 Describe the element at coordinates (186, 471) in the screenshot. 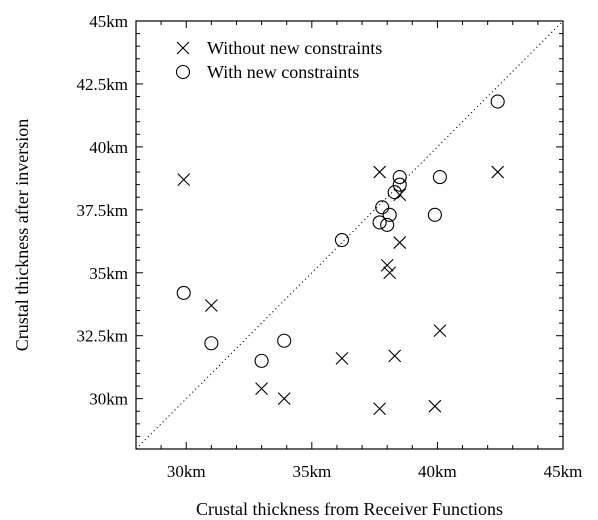

I see `x-tick-label: 30km` at that location.